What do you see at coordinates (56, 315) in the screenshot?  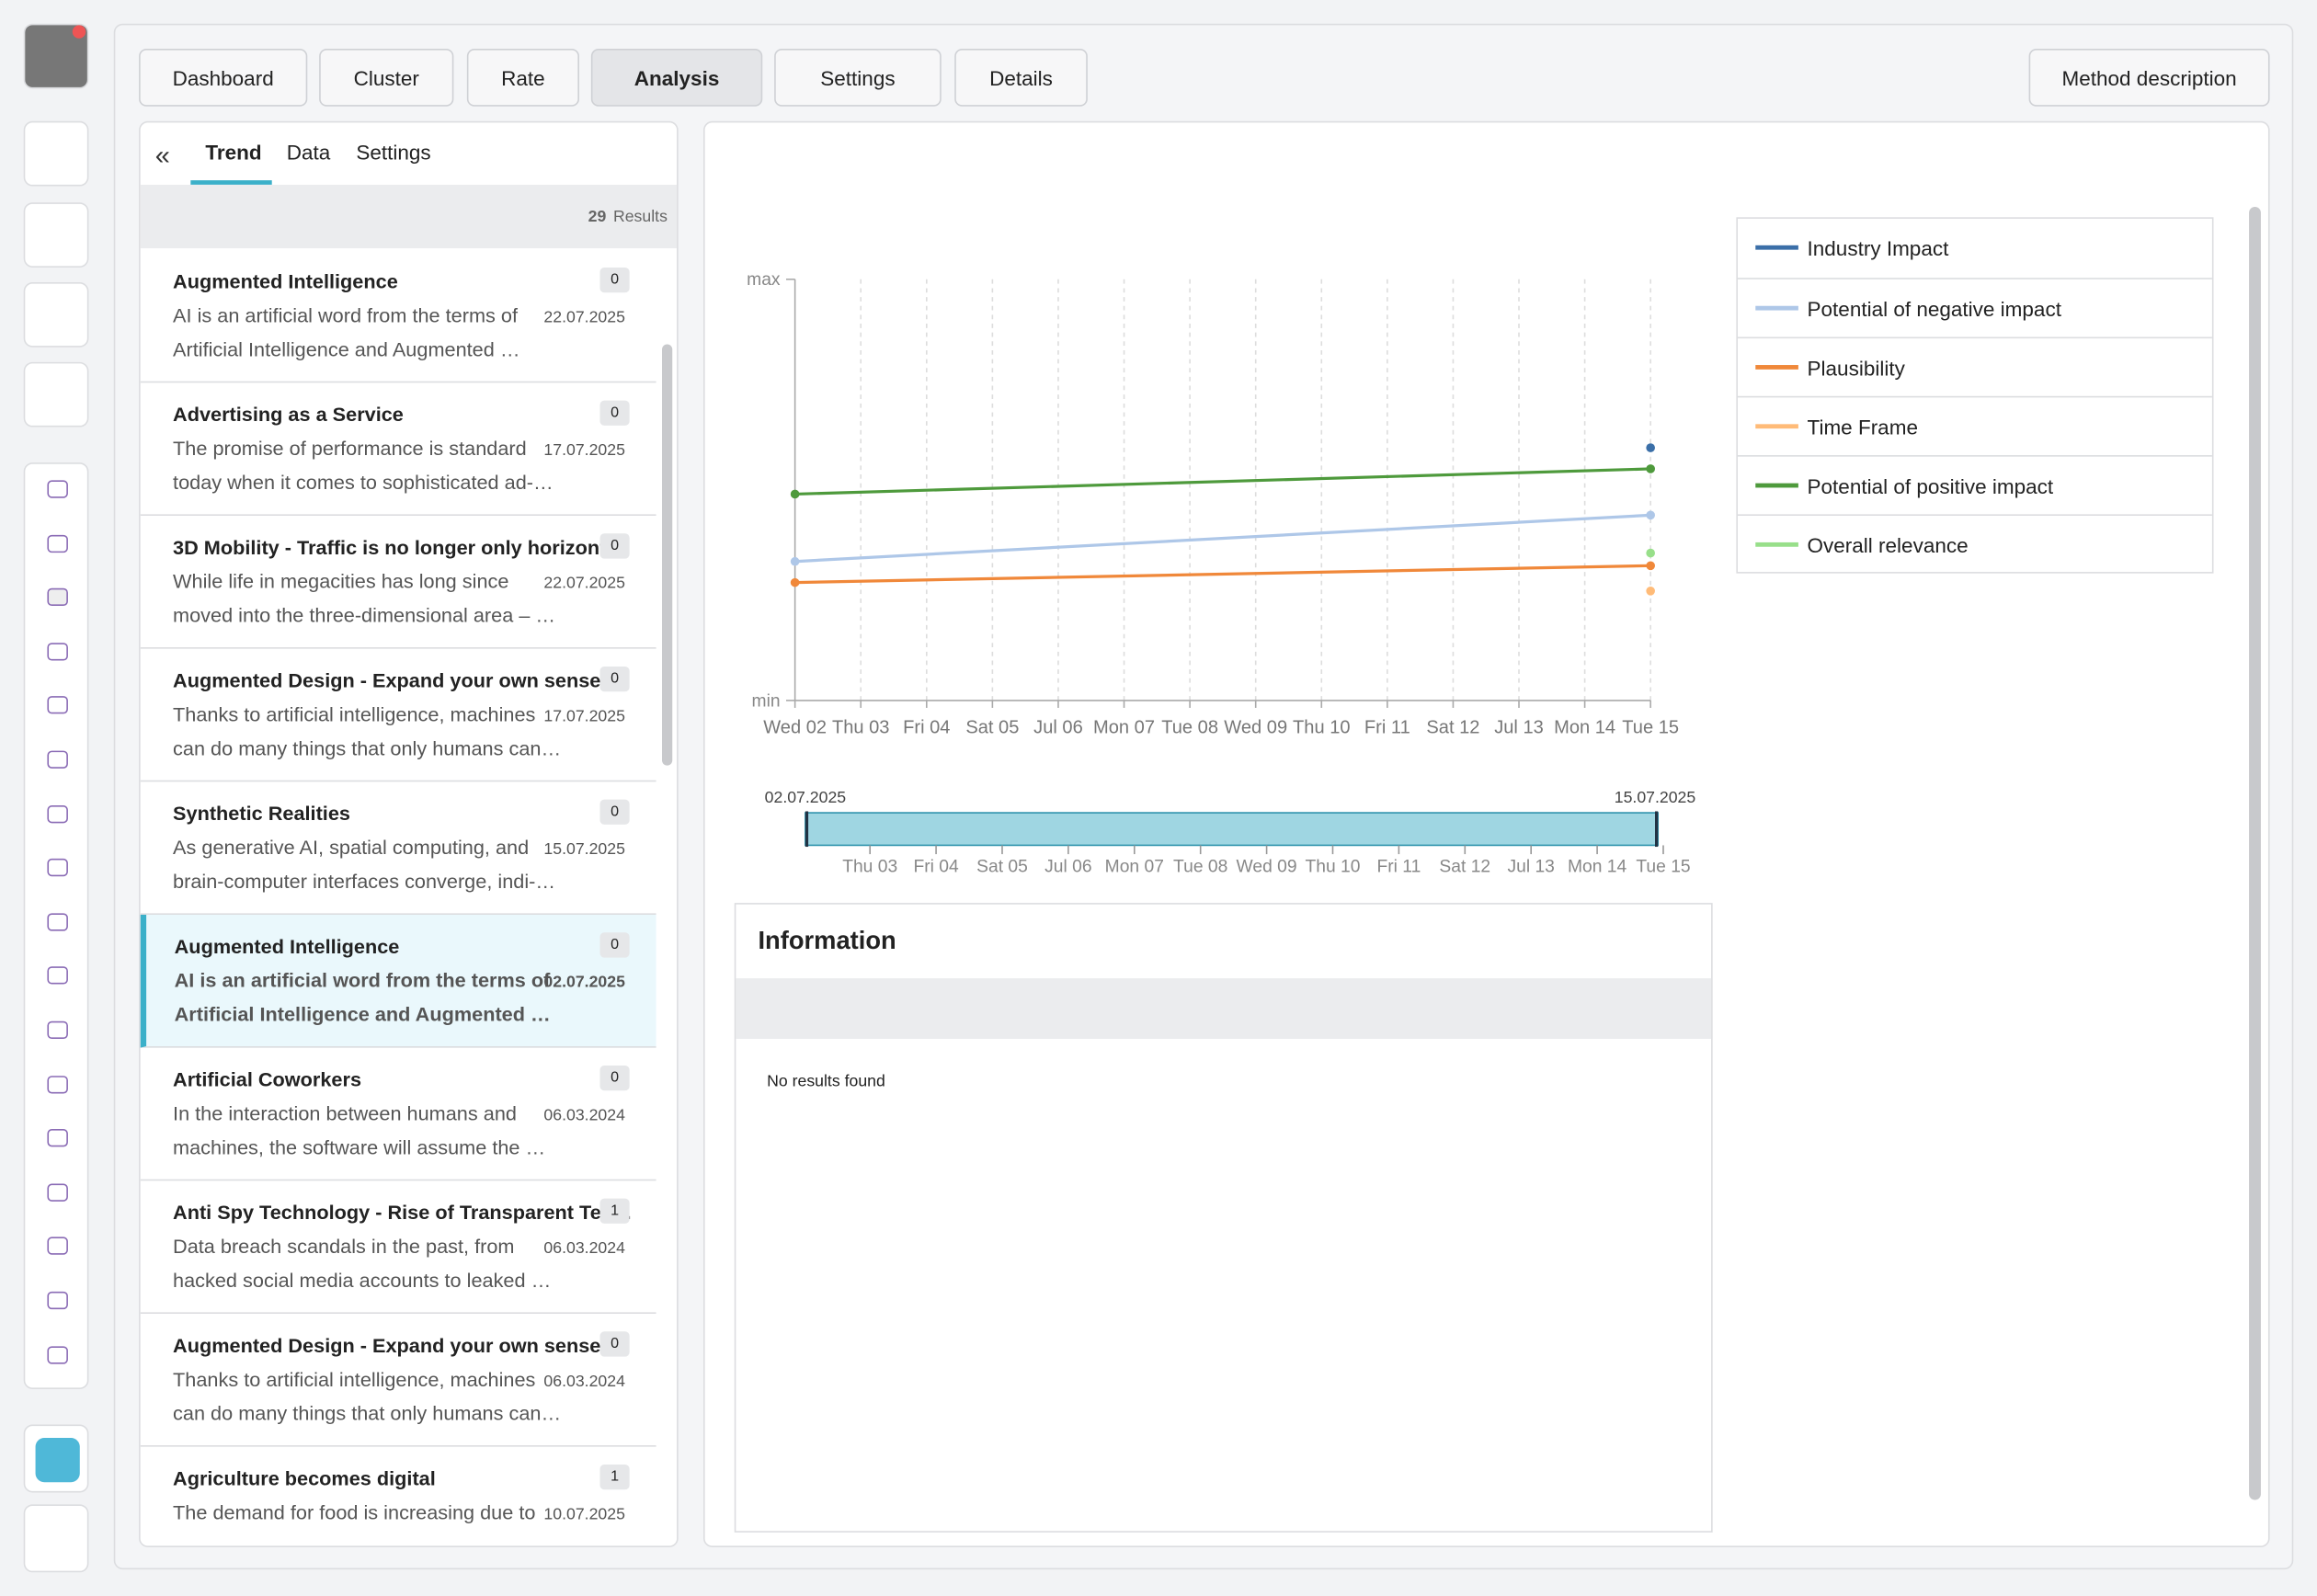 I see `add` at bounding box center [56, 315].